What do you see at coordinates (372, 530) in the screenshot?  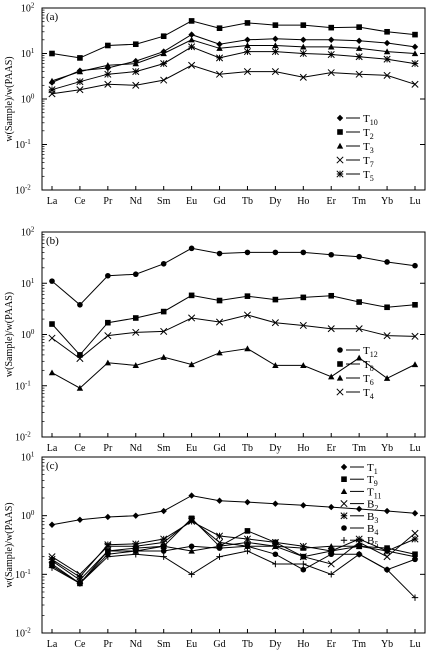 I see `legend-label: B4` at bounding box center [372, 530].